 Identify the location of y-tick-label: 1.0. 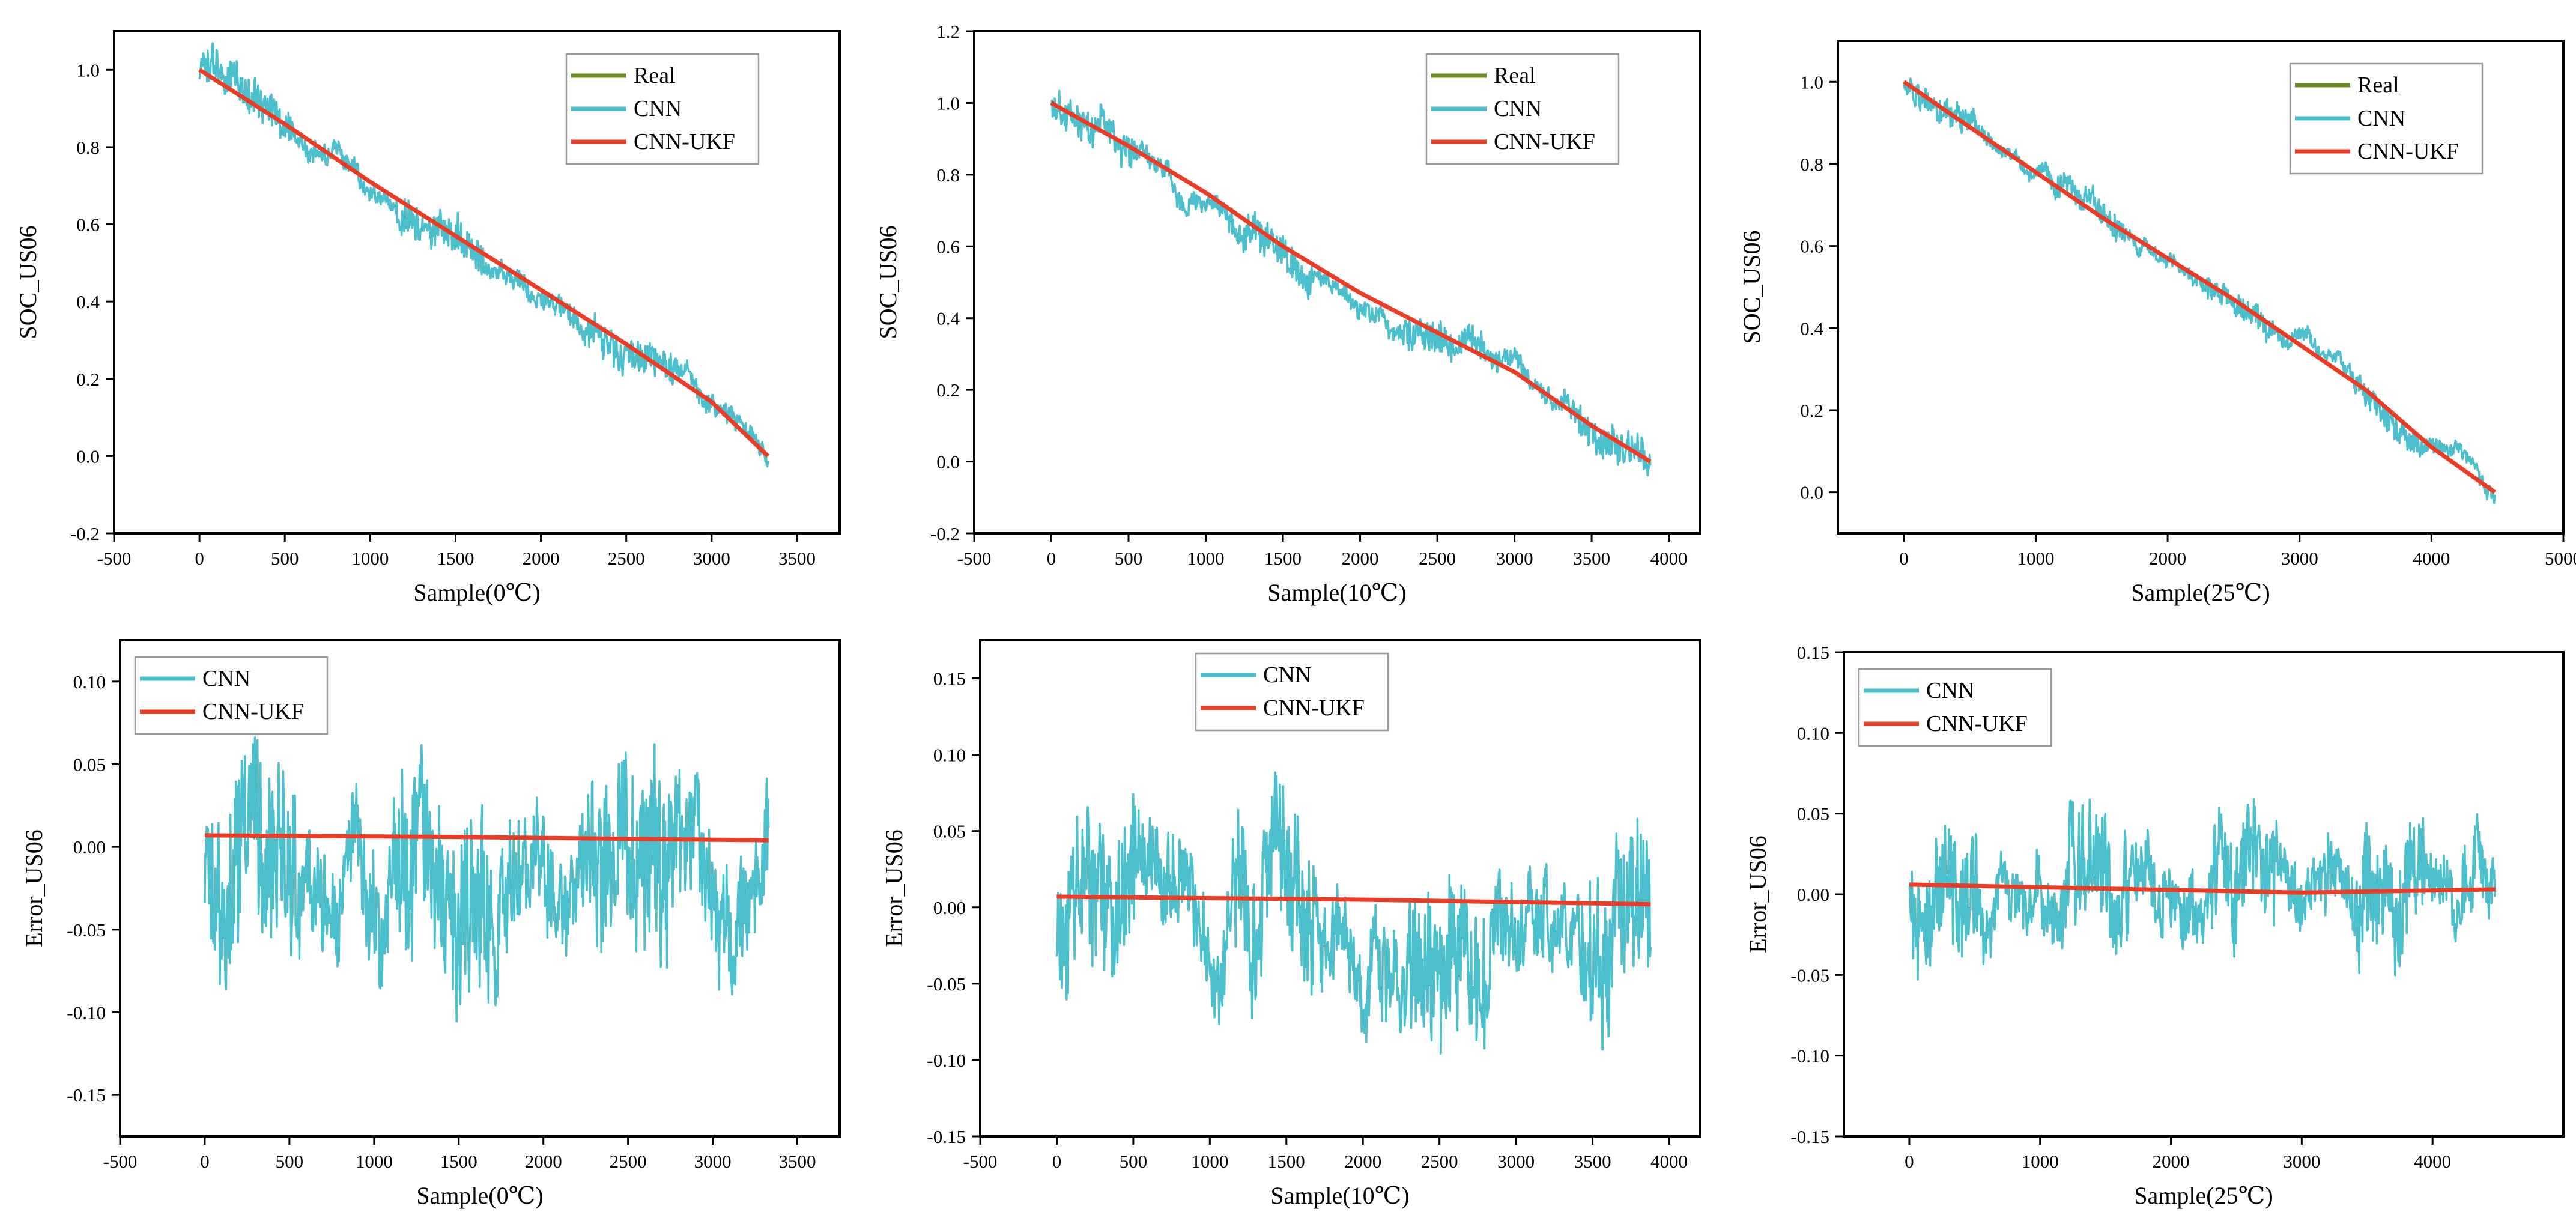
(948, 103).